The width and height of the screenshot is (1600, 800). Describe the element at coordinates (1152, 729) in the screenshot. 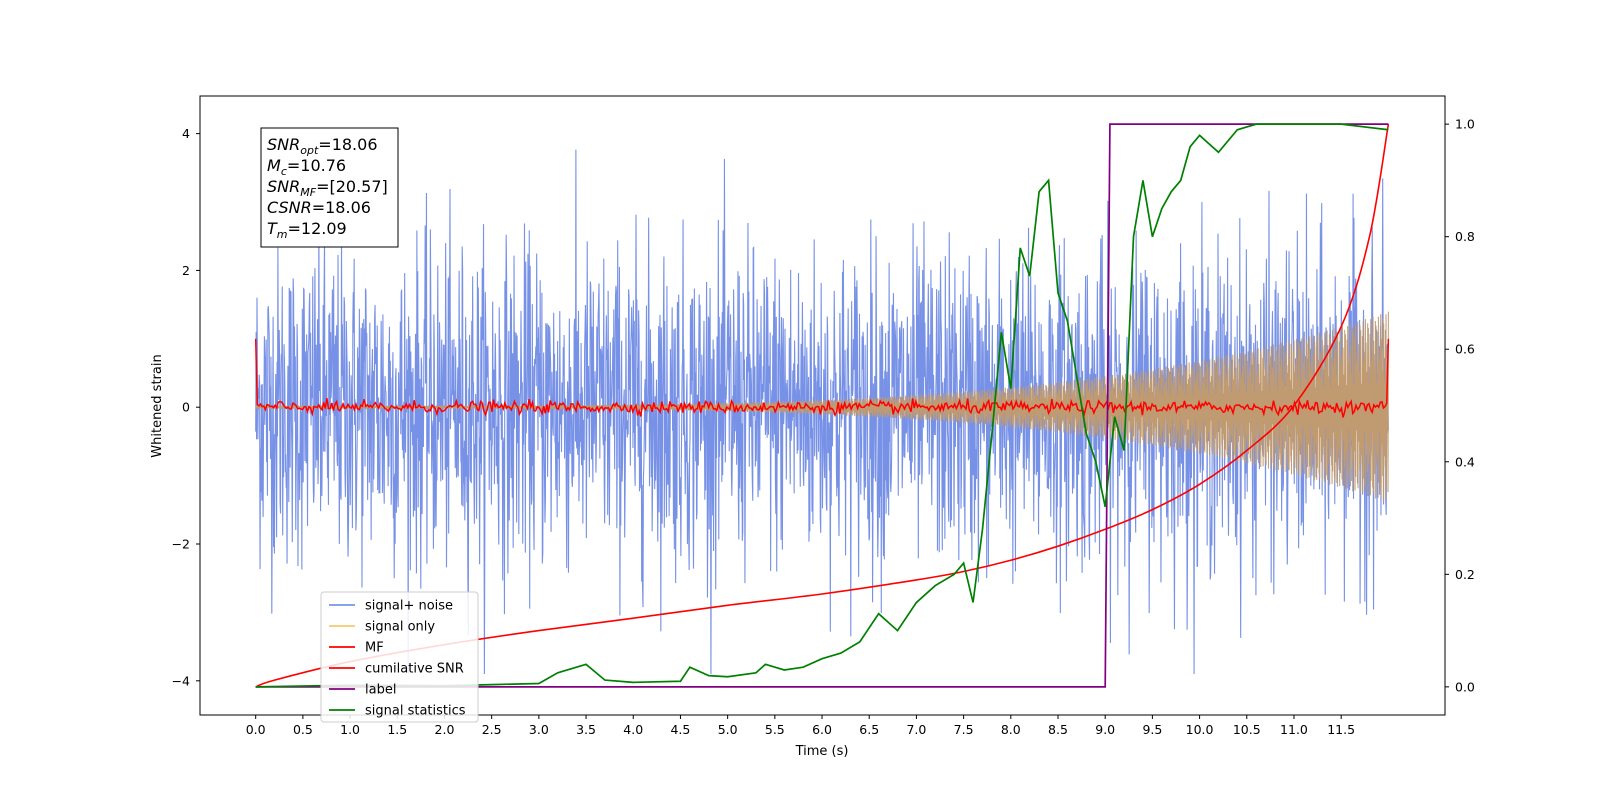

I see `x-tick-label: 9.5` at that location.